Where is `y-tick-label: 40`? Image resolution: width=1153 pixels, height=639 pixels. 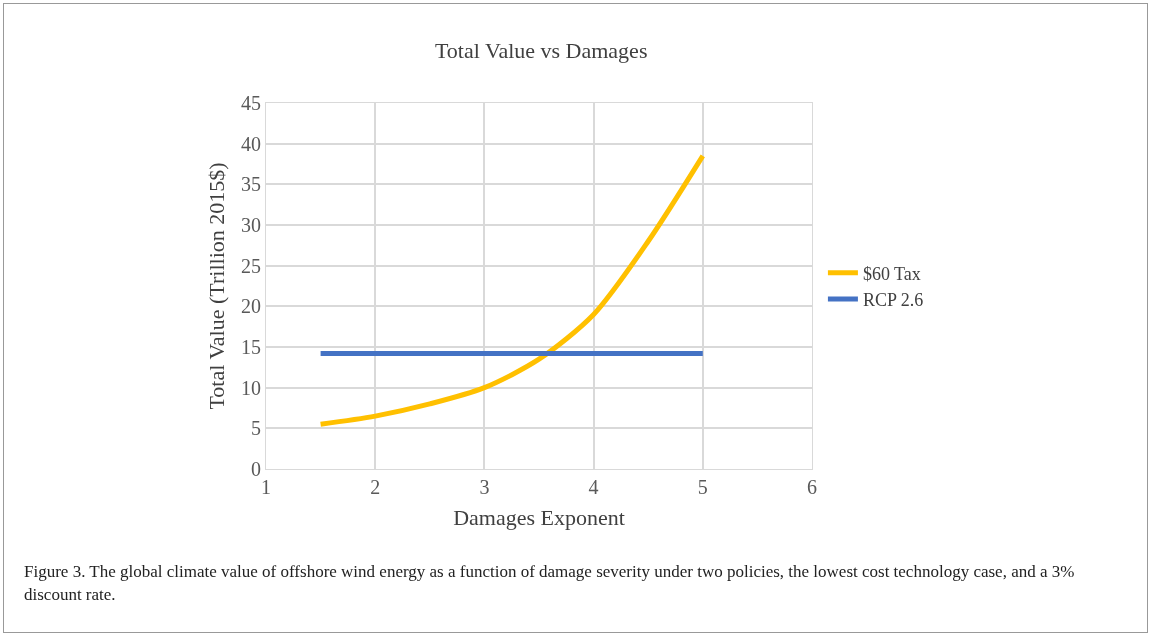
y-tick-label: 40 is located at coordinates (251, 143).